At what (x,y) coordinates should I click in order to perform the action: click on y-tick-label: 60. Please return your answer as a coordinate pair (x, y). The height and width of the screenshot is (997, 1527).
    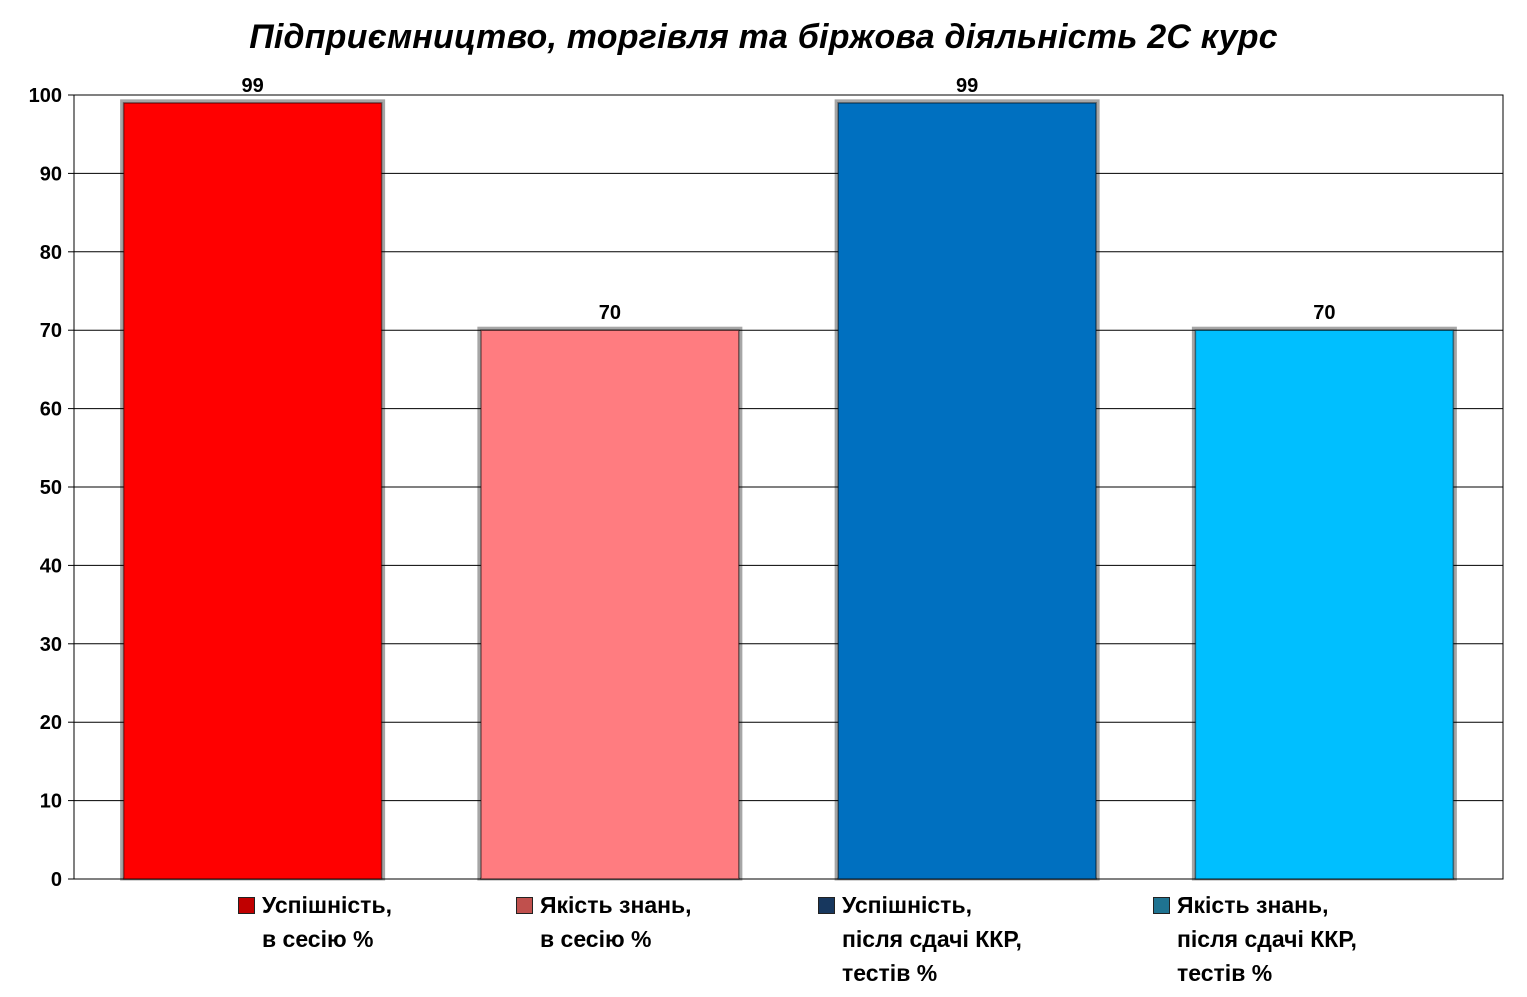
    Looking at the image, I should click on (51, 410).